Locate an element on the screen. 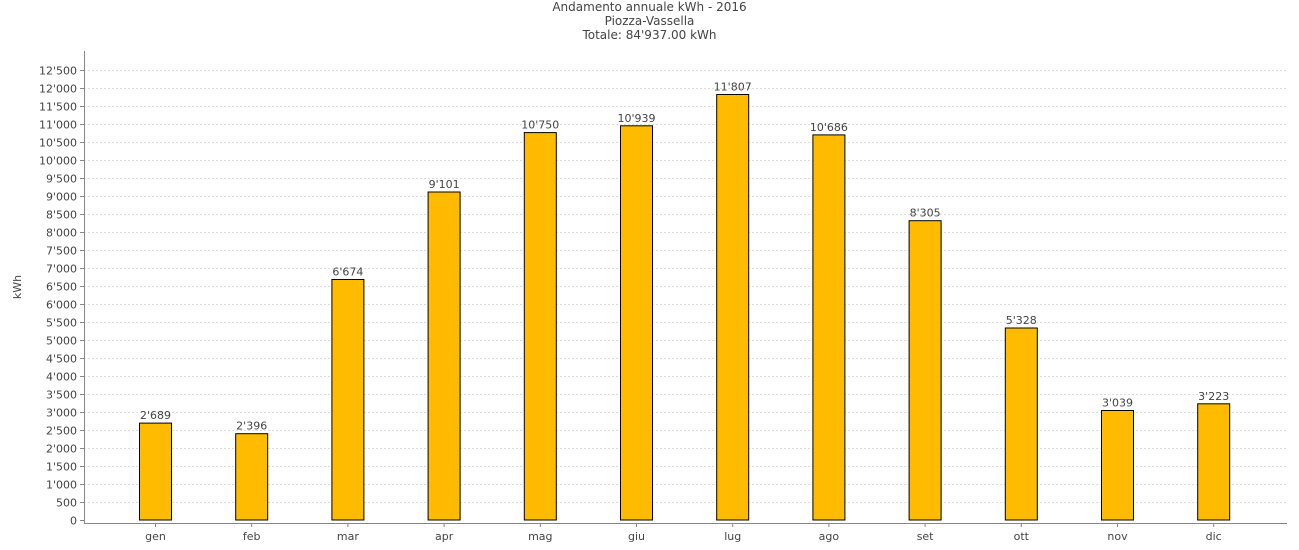 Image resolution: width=1299 pixels, height=550 pixels. chart-total: Totale: 84'937.00 kWh is located at coordinates (649, 35).